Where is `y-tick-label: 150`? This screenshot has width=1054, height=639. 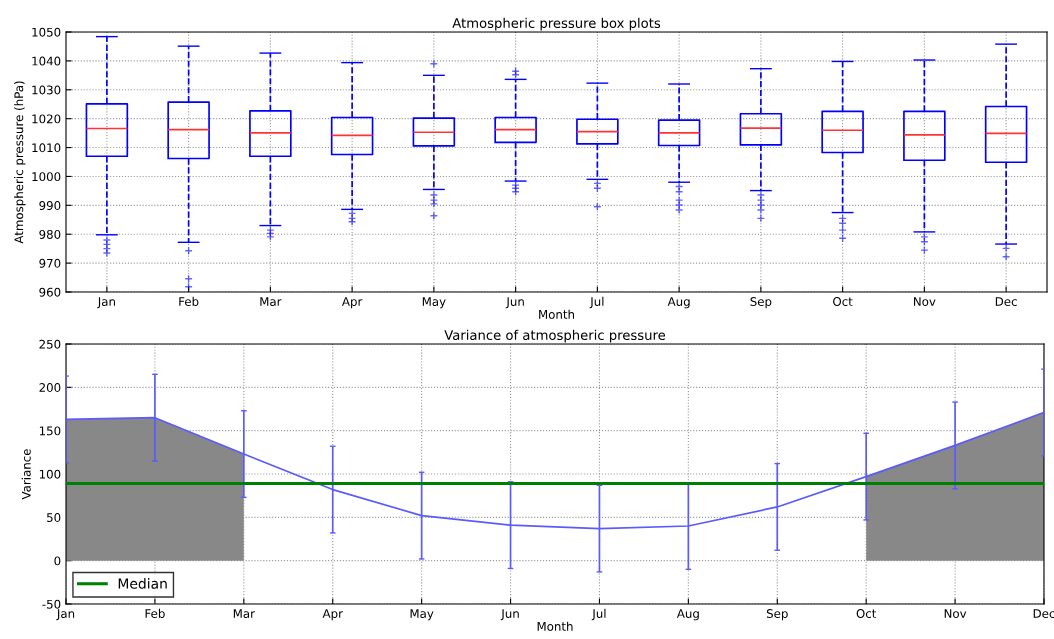
y-tick-label: 150 is located at coordinates (50, 431).